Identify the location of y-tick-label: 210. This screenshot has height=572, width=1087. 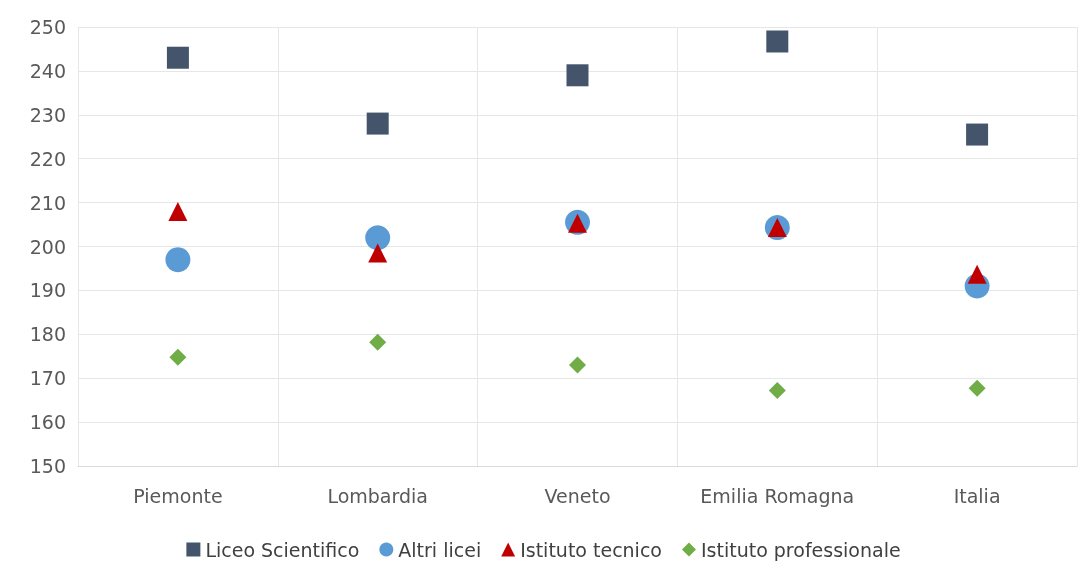
(47, 202).